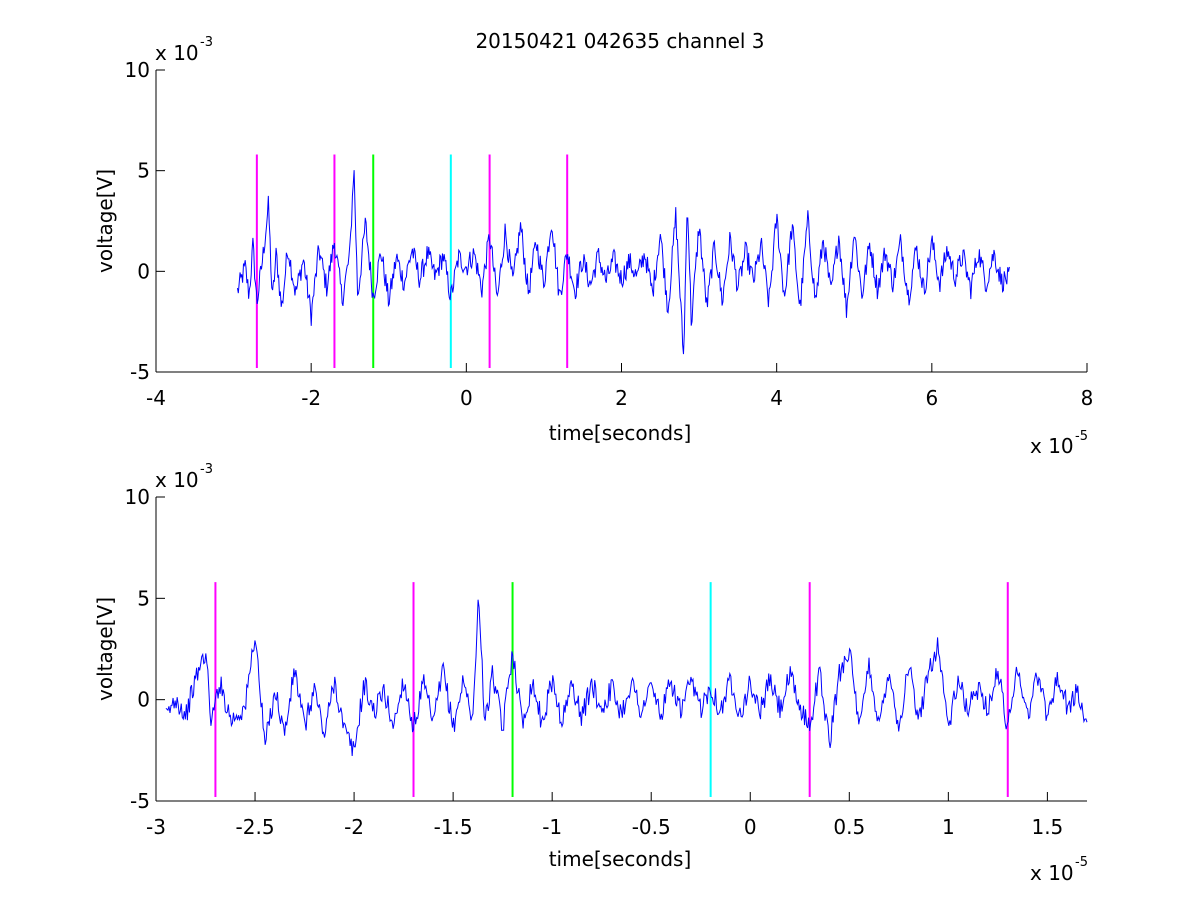 The width and height of the screenshot is (1200, 901). I want to click on bottom-plot-x-tick-label: 1.5, so click(1047, 827).